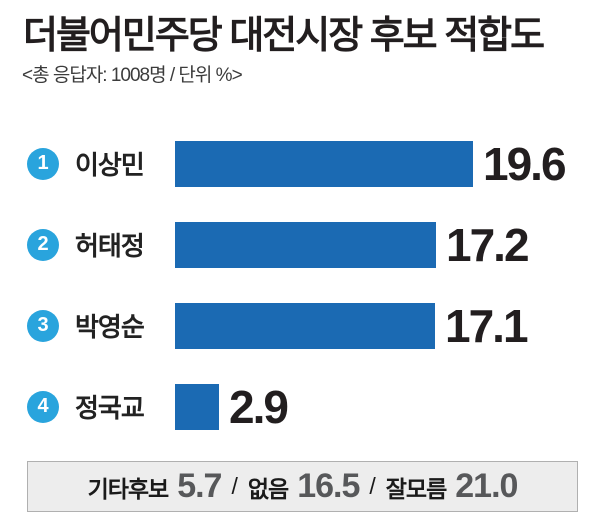 Image resolution: width=600 pixels, height=520 pixels. What do you see at coordinates (268, 488) in the screenshot?
I see `footer-label: 없음` at bounding box center [268, 488].